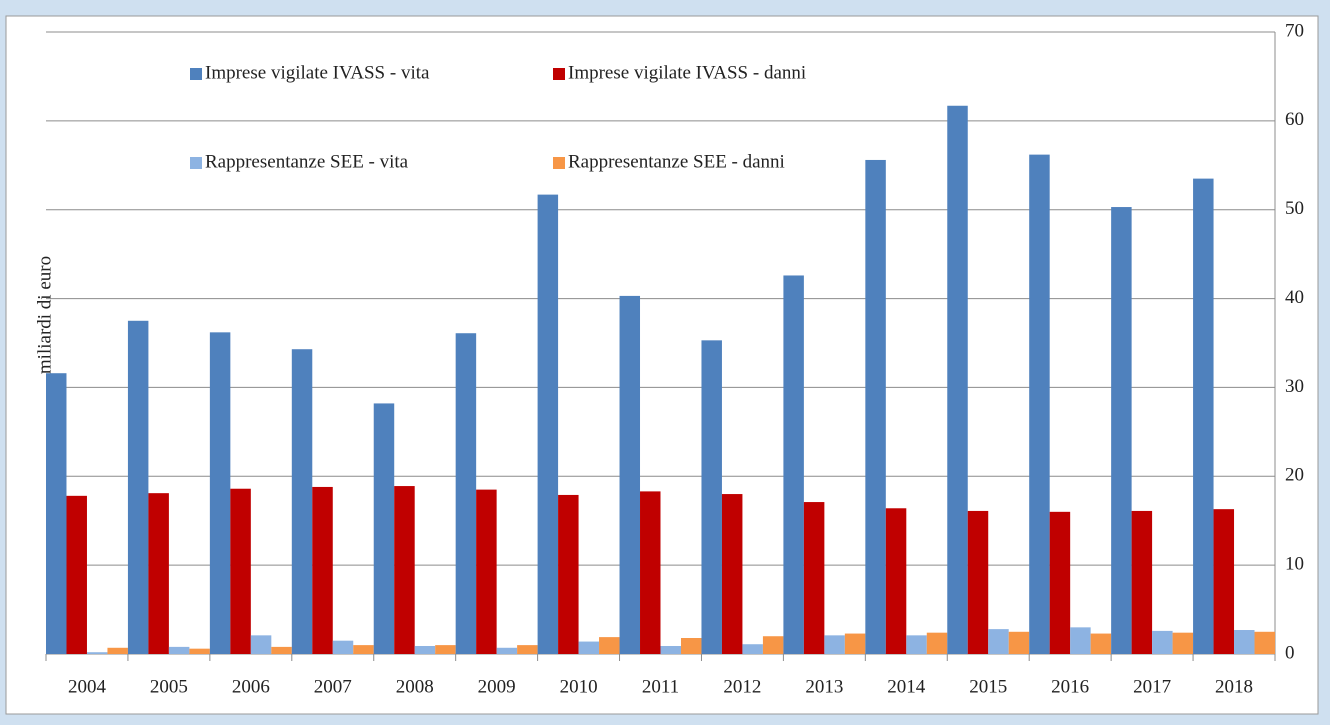 Image resolution: width=1330 pixels, height=725 pixels. Describe the element at coordinates (824, 686) in the screenshot. I see `x-tick-label: 2013` at that location.